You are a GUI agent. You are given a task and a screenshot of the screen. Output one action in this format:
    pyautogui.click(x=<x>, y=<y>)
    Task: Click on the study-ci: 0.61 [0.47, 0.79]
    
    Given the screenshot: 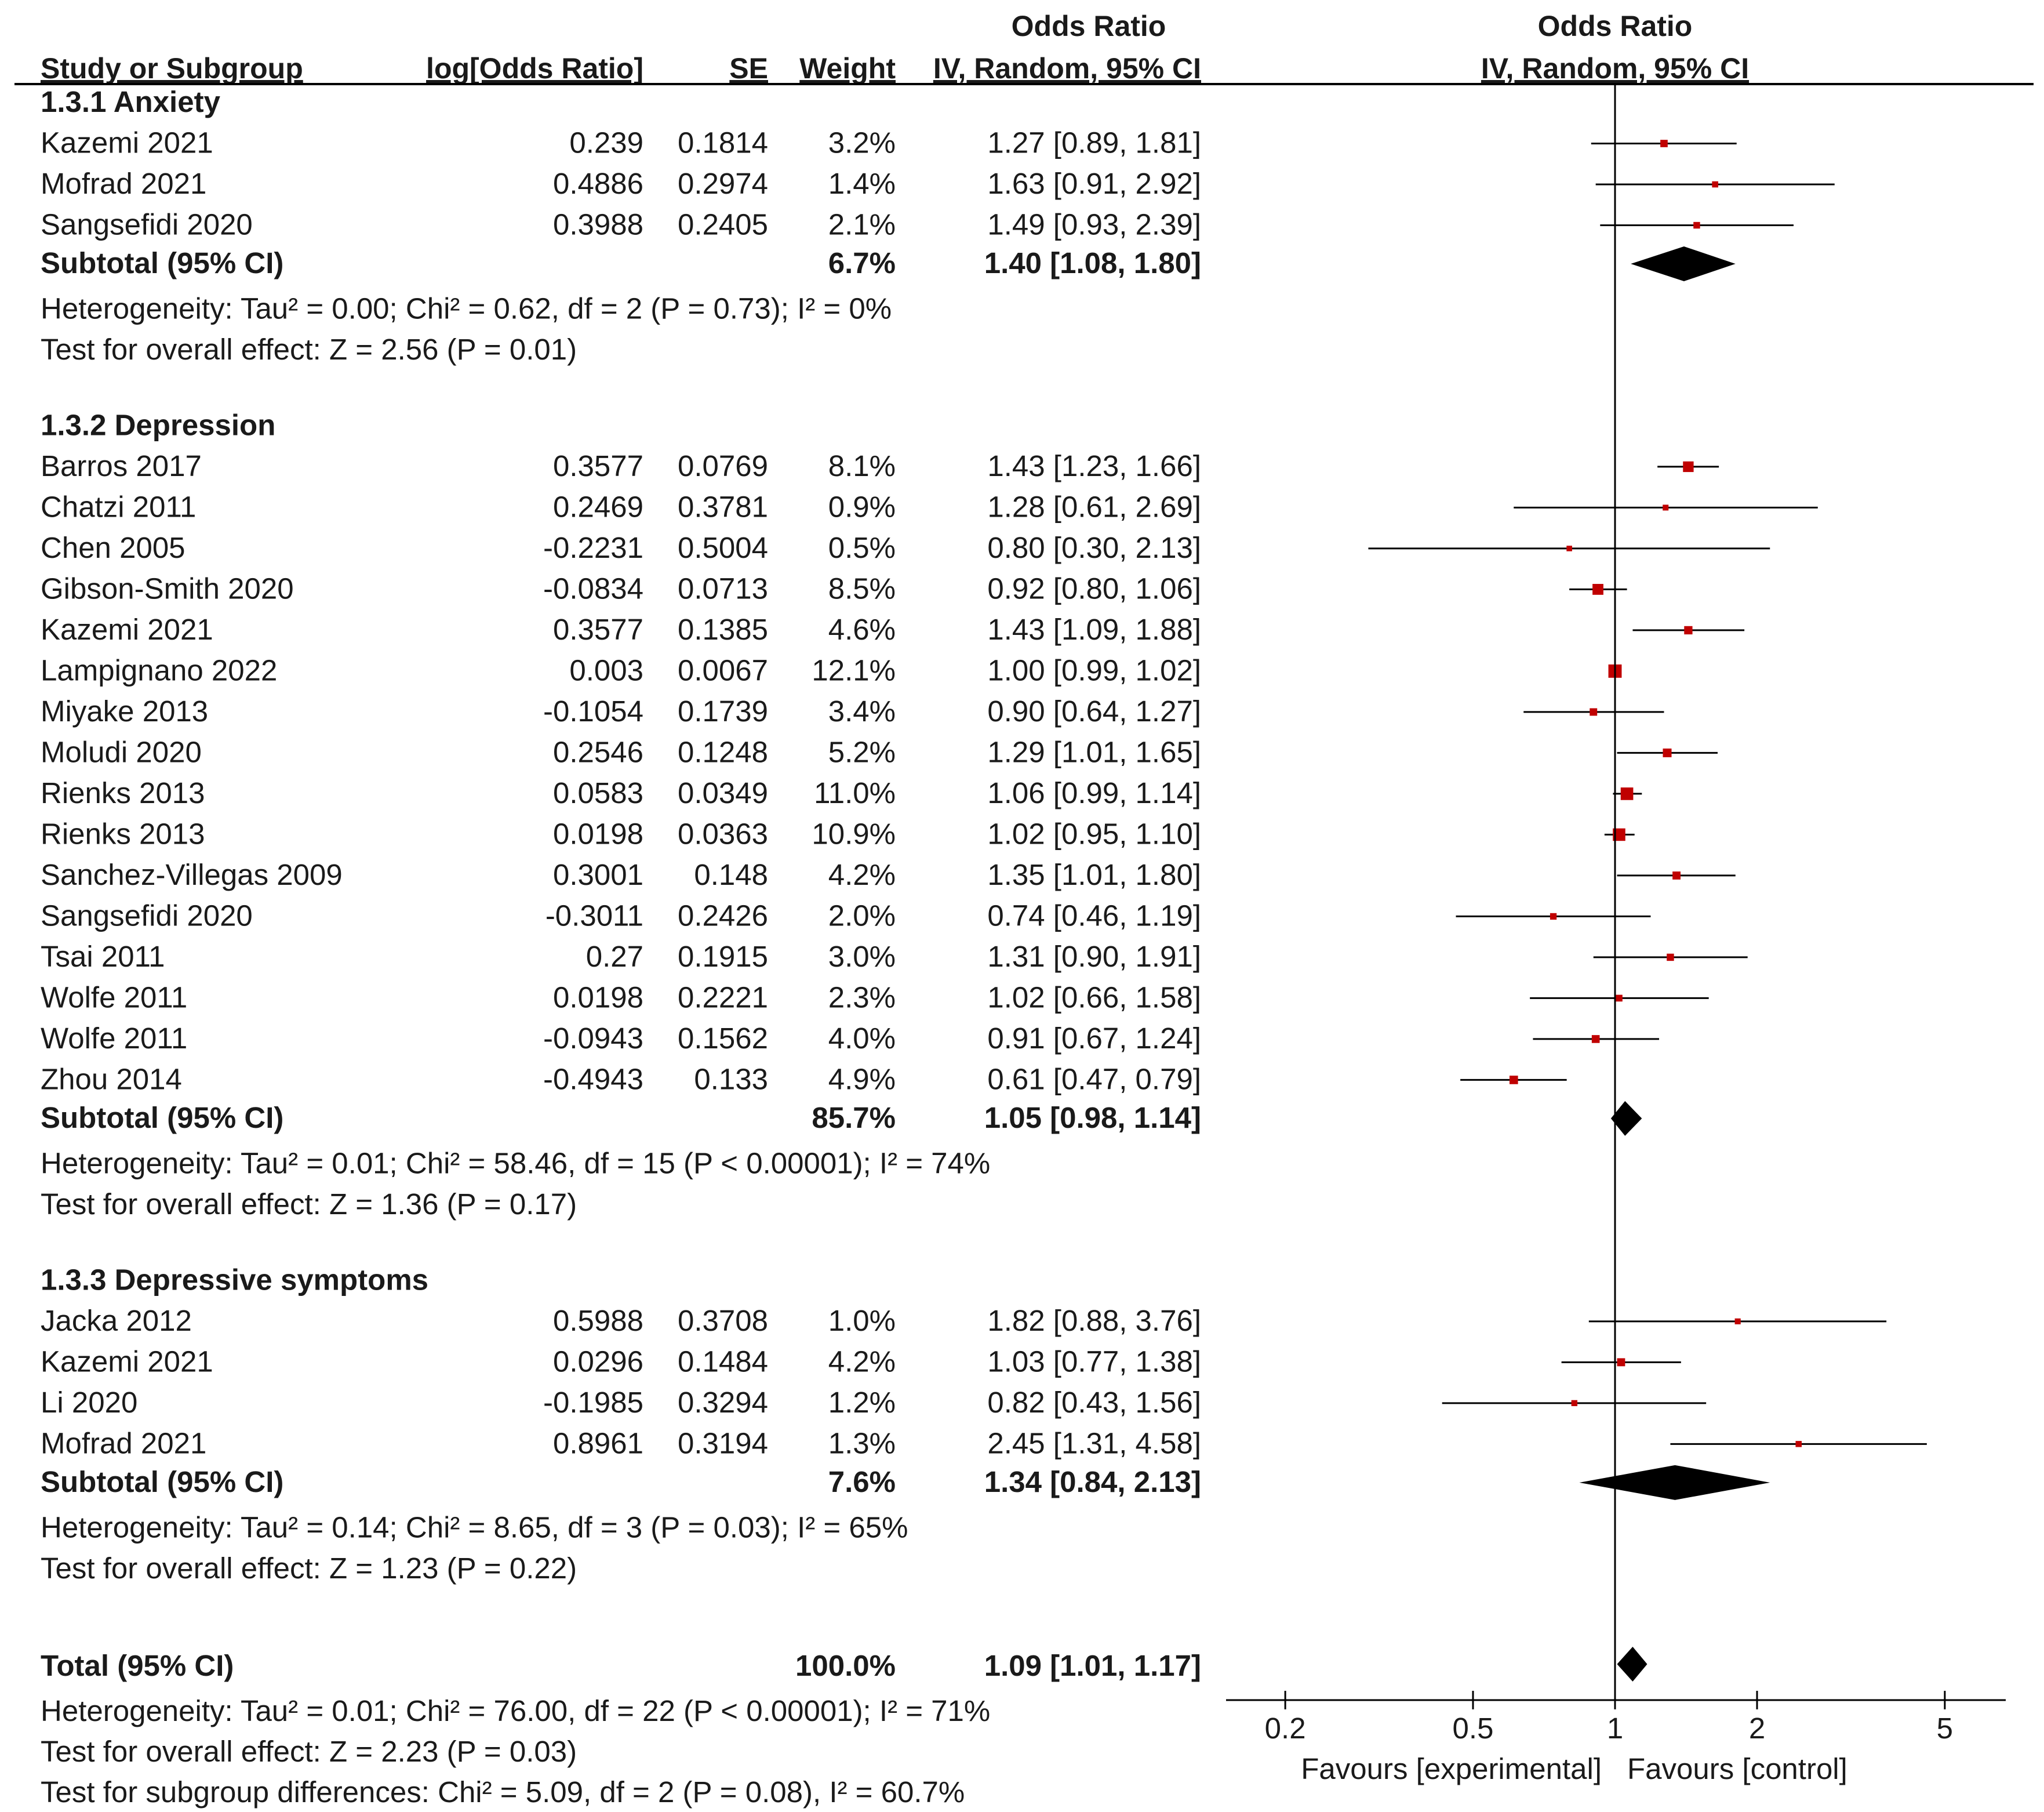 What is the action you would take?
    pyautogui.click(x=1094, y=1078)
    